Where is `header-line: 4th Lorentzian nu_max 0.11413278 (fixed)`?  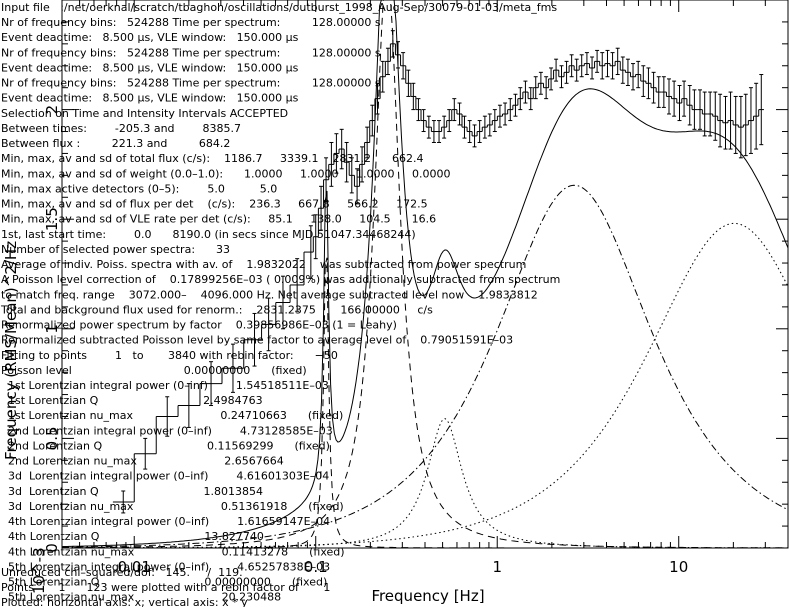 header-line: 4th Lorentzian nu_max 0.11413278 (fixed) is located at coordinates (173, 551).